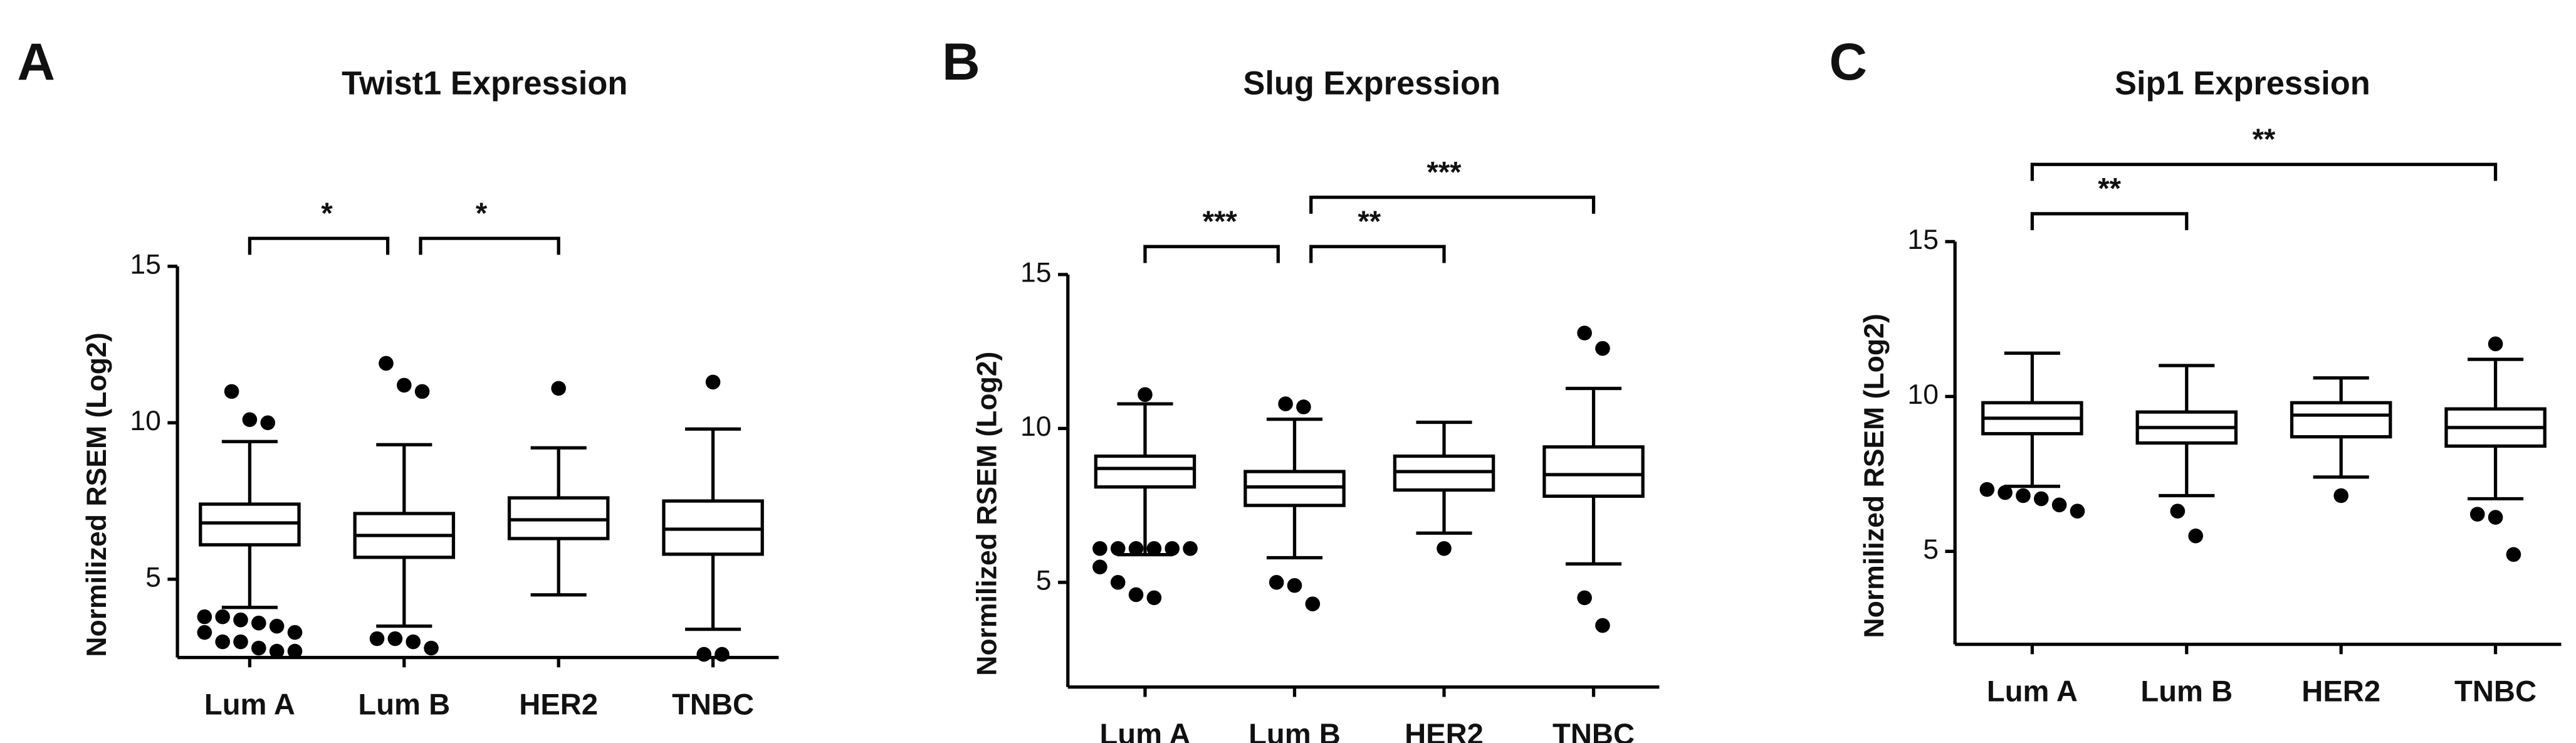  What do you see at coordinates (1849, 62) in the screenshot?
I see `panel-letter: C` at bounding box center [1849, 62].